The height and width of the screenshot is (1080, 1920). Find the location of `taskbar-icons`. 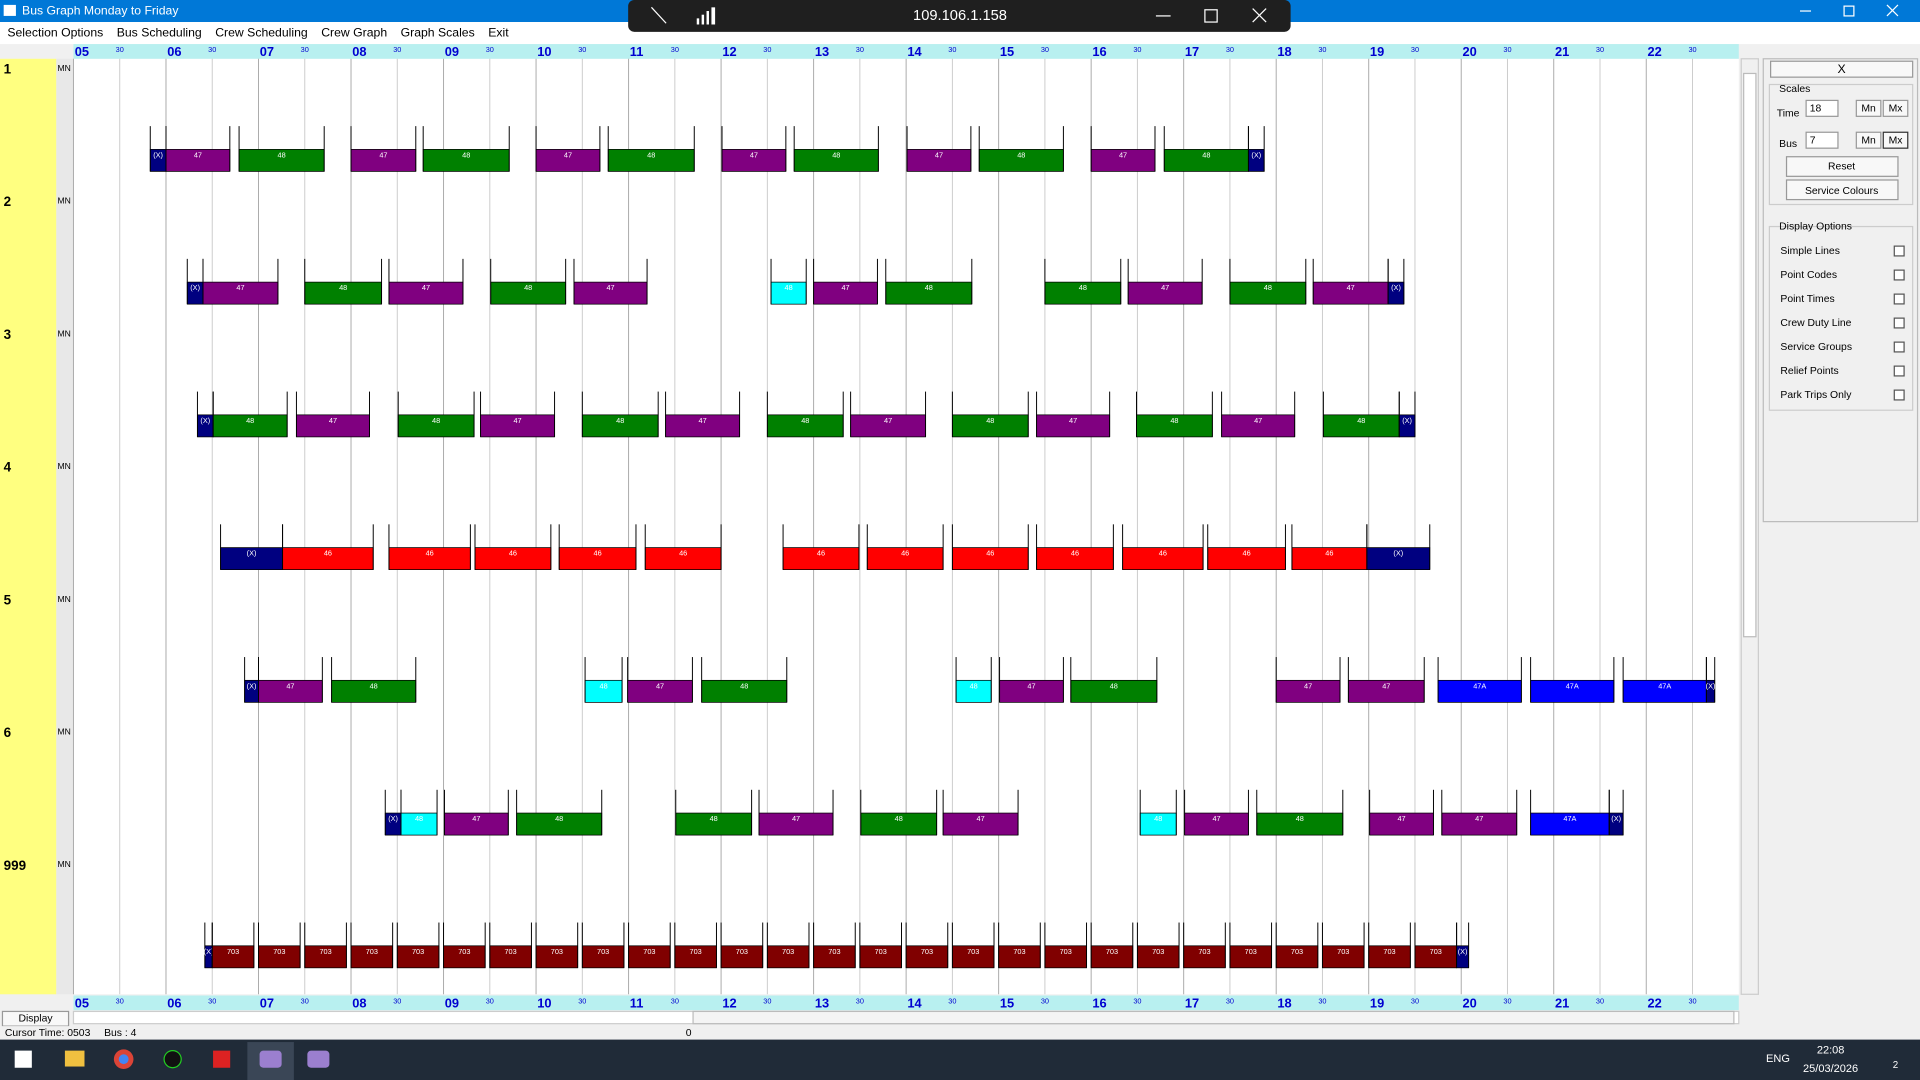

taskbar-icons is located at coordinates (172, 1061).